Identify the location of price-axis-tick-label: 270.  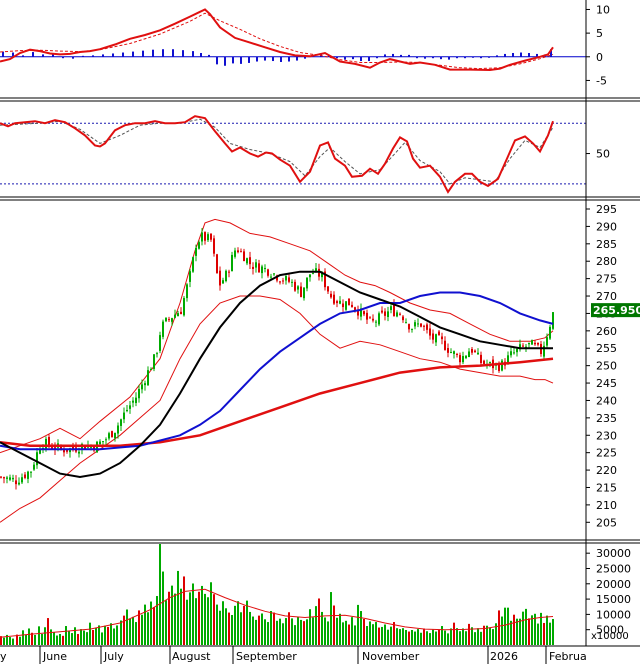
(606, 296).